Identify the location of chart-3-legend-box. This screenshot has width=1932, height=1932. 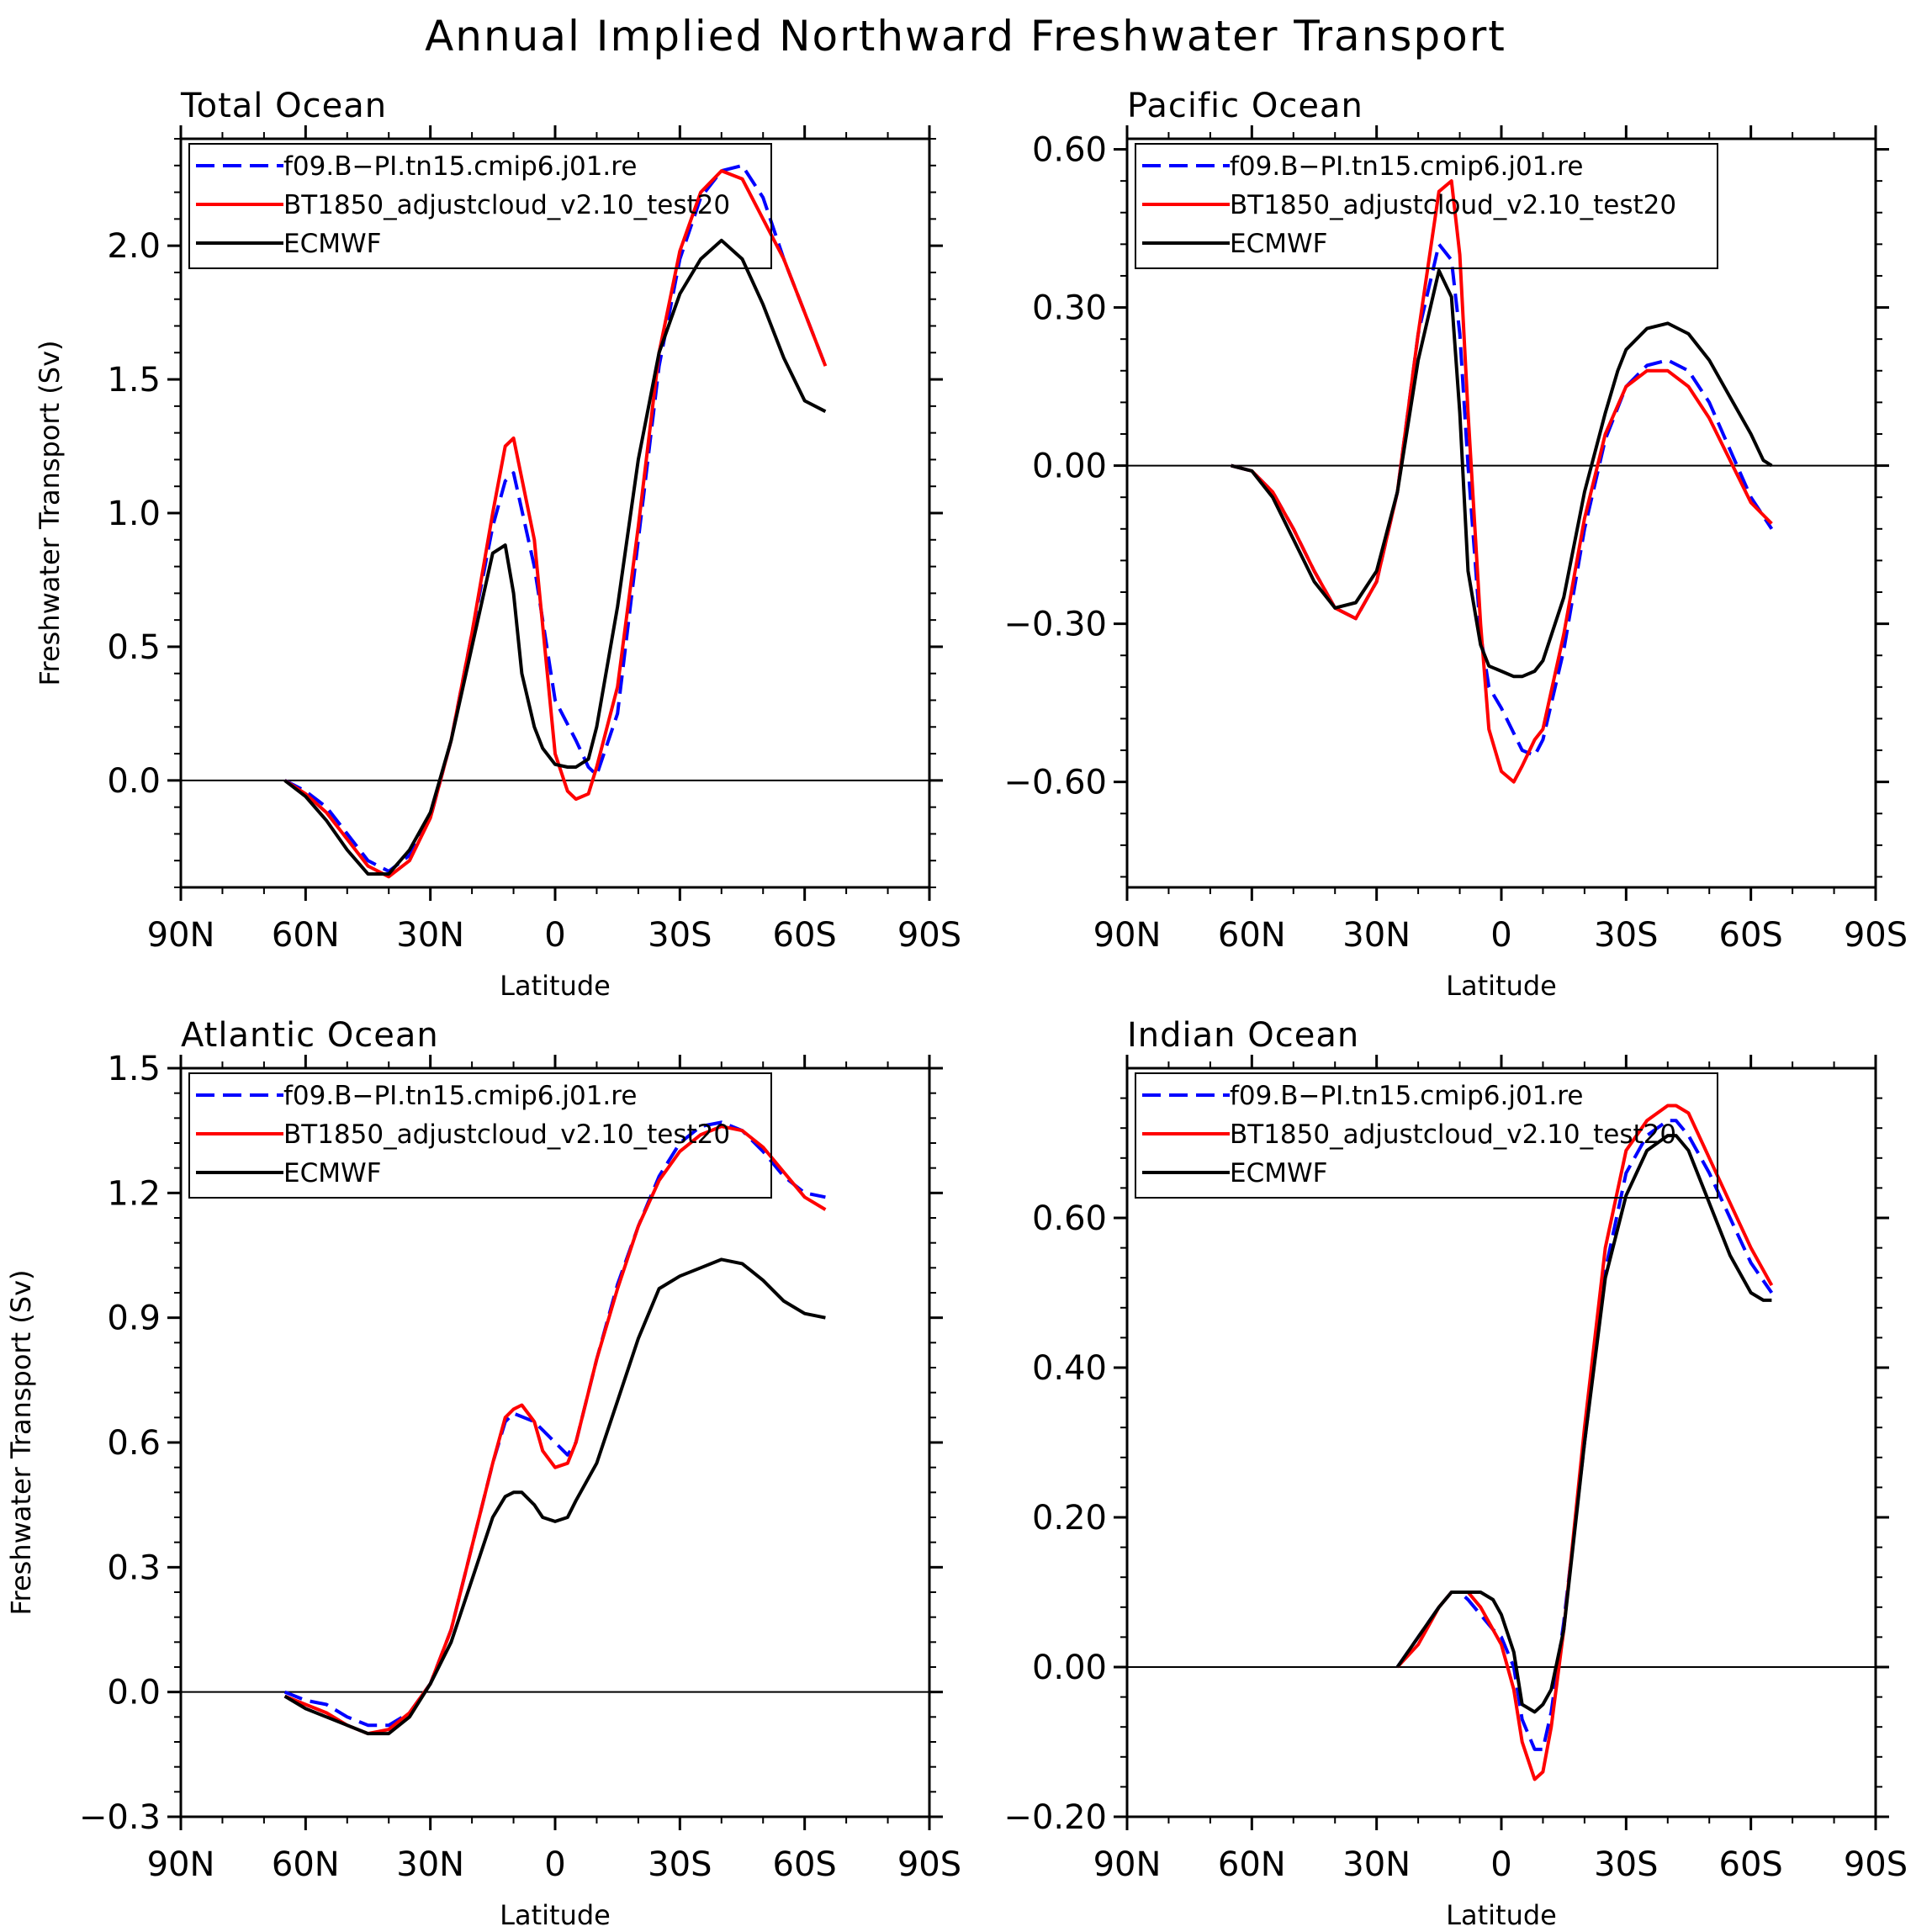
(1426, 1135).